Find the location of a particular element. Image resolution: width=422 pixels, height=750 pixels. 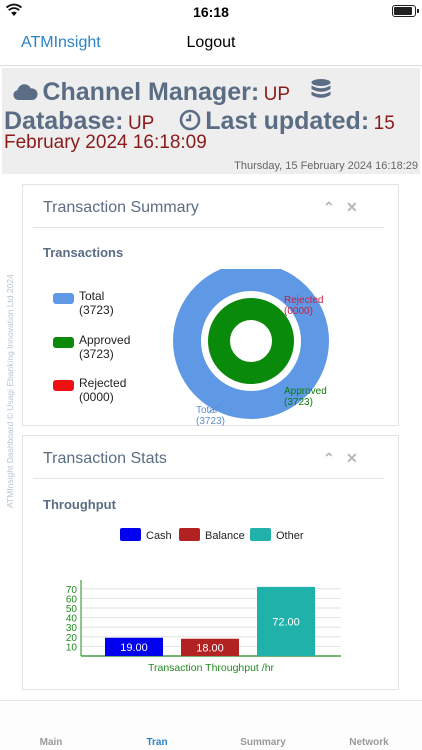

battery-cap is located at coordinates (418, 11).